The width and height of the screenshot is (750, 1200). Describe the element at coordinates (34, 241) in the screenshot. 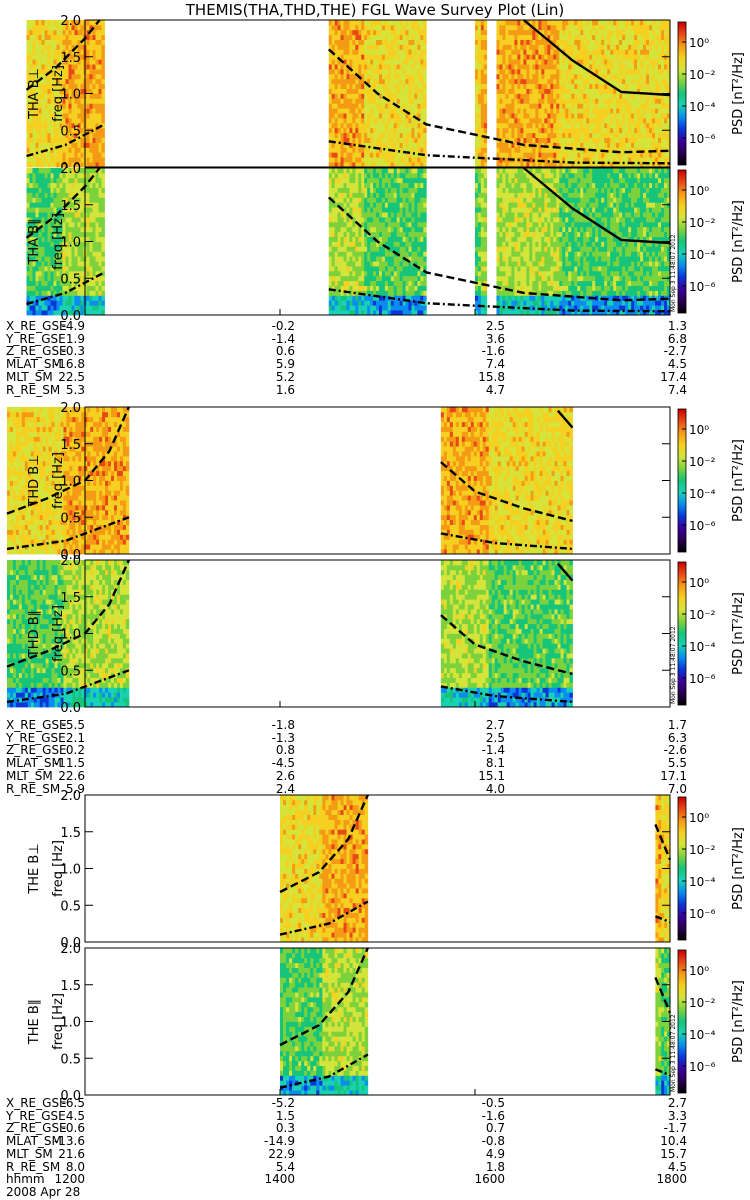

I see `ylabel-probe-tha-bpar: THA B∥` at that location.